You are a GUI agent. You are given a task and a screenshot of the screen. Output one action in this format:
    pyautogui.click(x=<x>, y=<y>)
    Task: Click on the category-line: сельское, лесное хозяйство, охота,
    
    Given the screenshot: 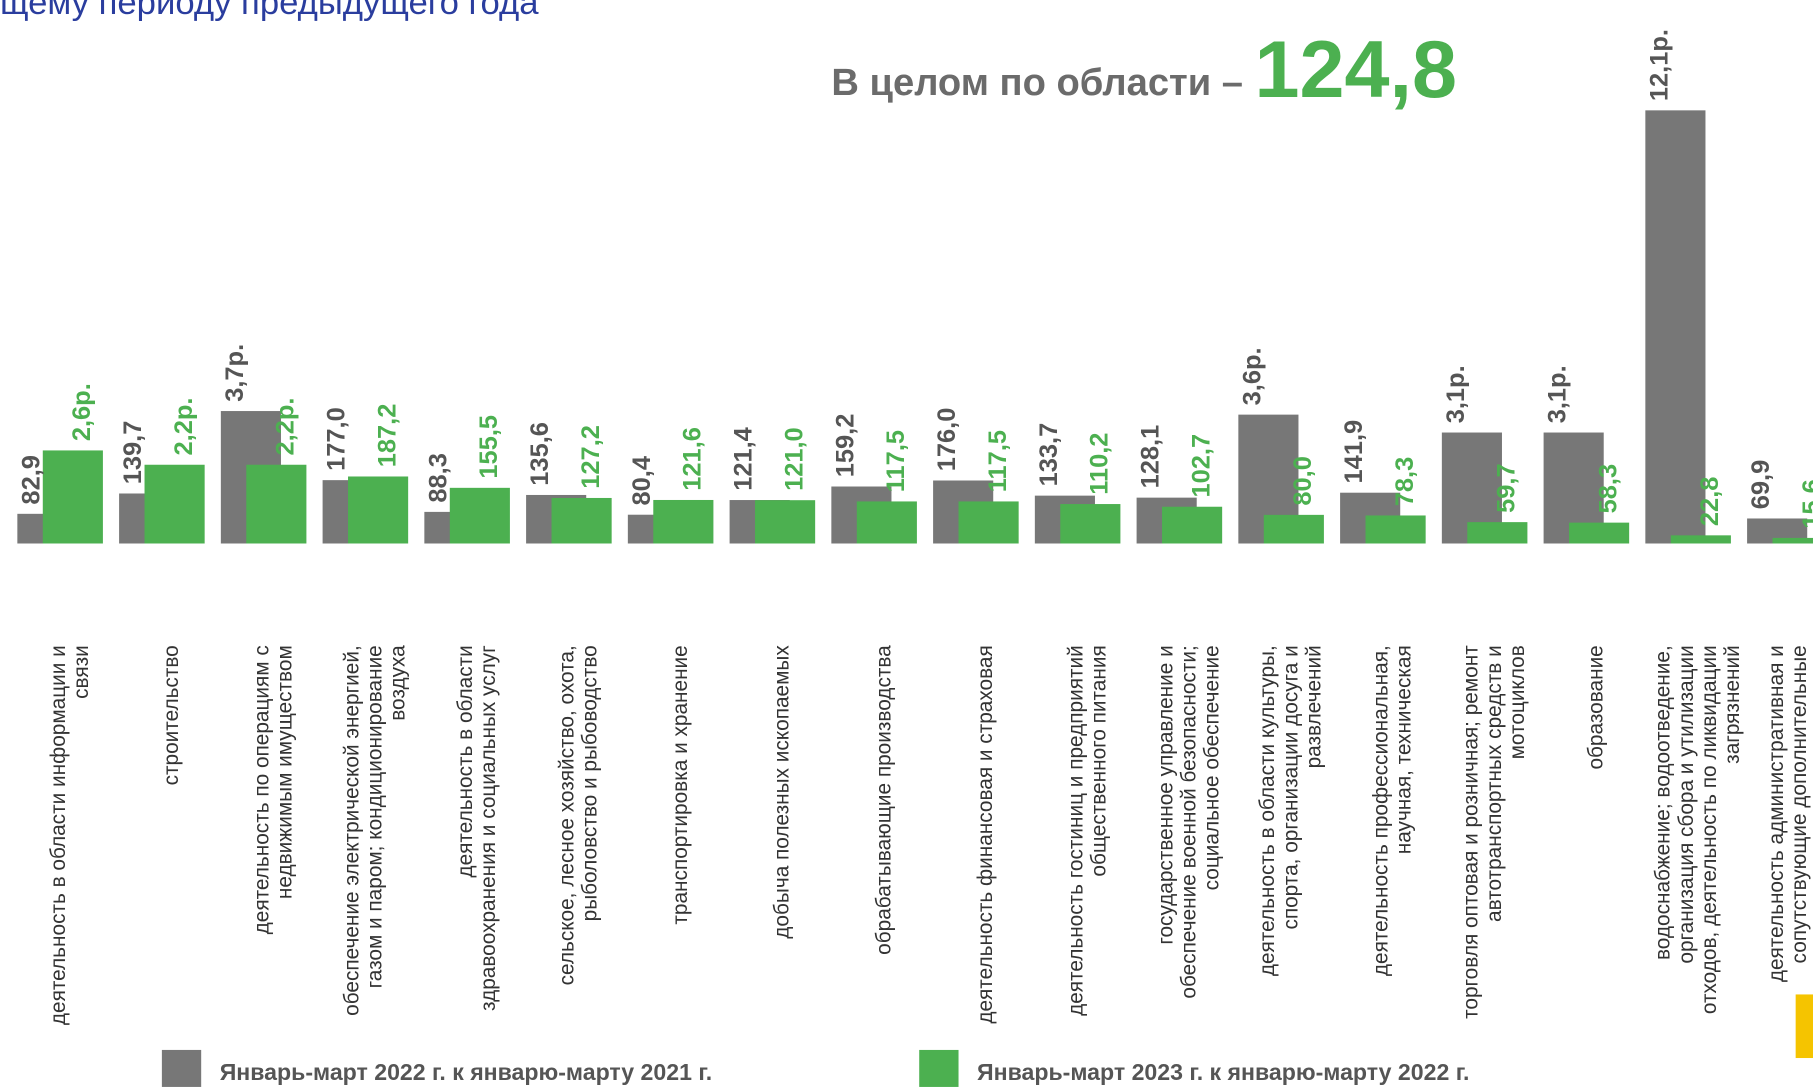 What is the action you would take?
    pyautogui.click(x=567, y=815)
    